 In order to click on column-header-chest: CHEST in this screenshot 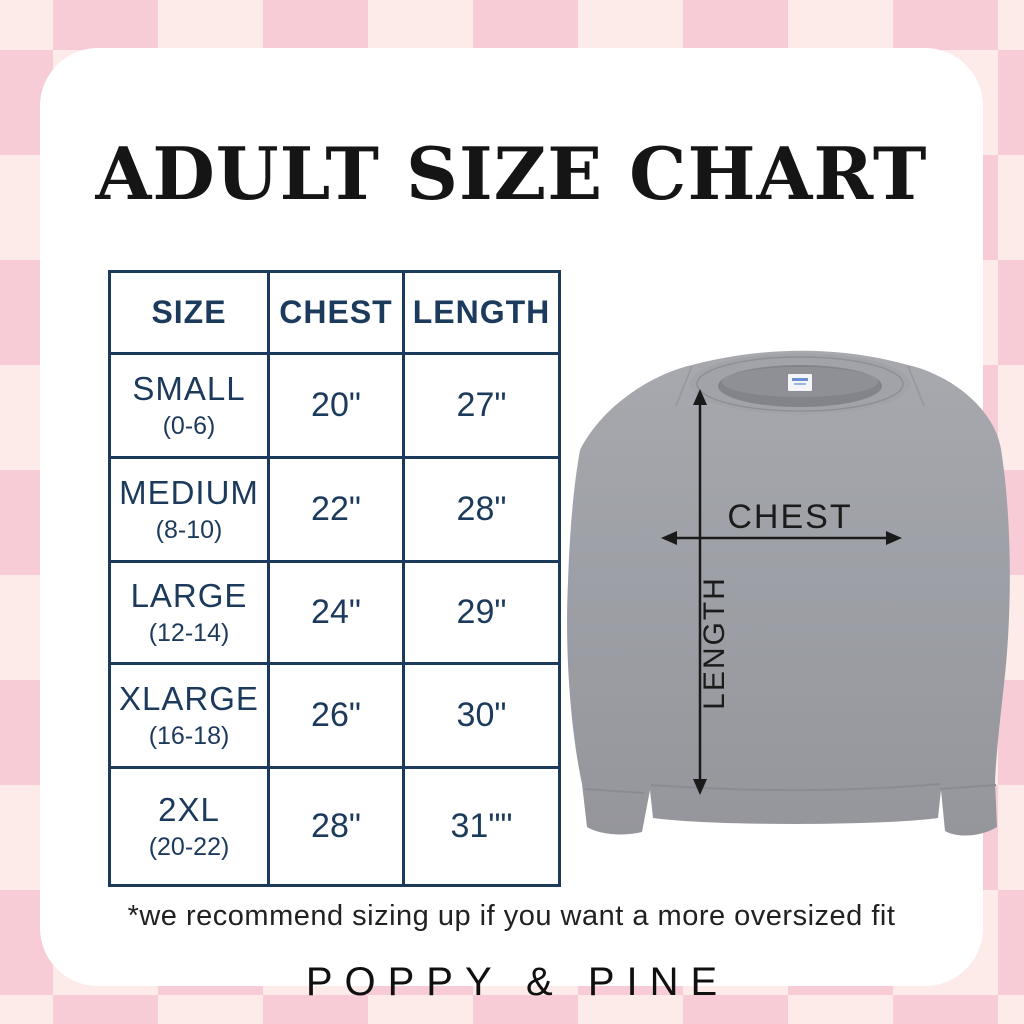, I will do `click(336, 312)`.